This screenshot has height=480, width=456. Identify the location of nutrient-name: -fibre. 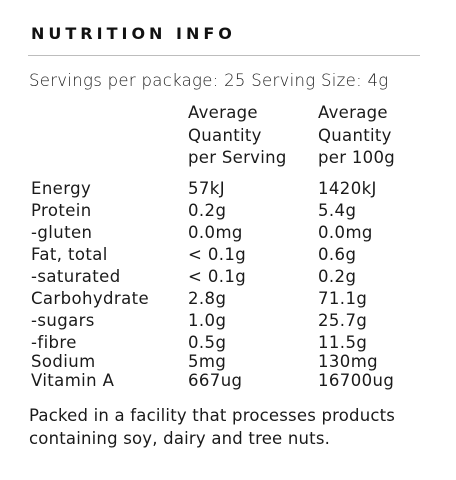
(54, 342).